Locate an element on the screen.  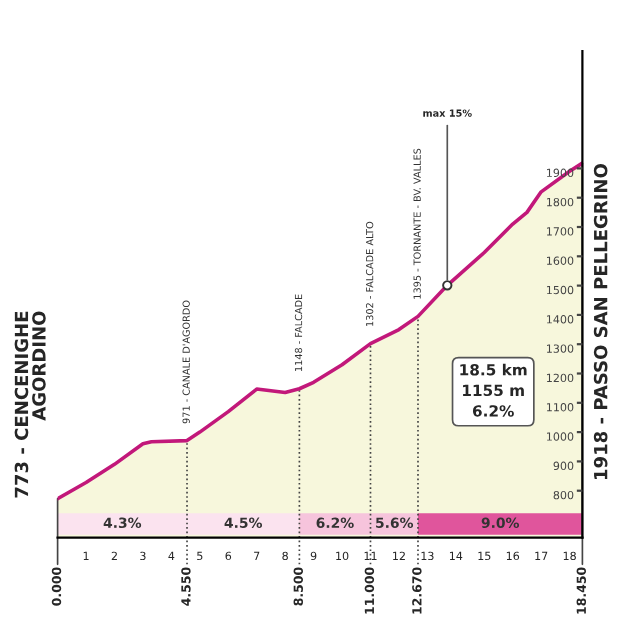
annotation: 1918 - PASSO SAN PELLEGRINO is located at coordinates (600, 321).